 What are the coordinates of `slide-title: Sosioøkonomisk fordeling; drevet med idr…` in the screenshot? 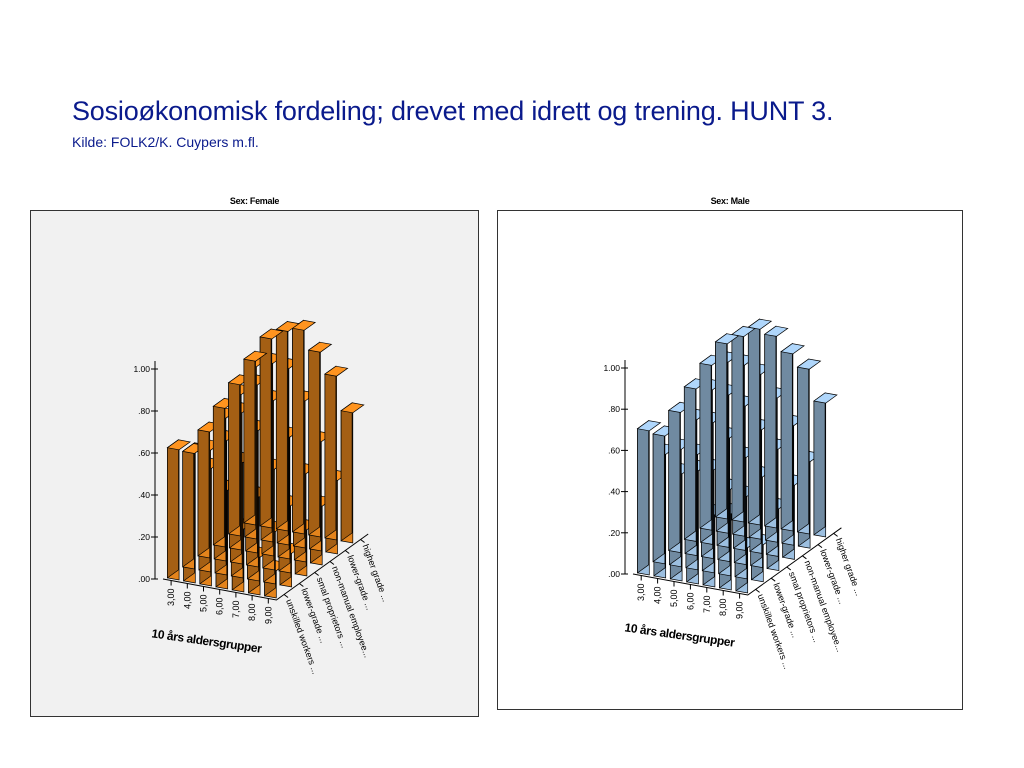 It's located at (453, 111).